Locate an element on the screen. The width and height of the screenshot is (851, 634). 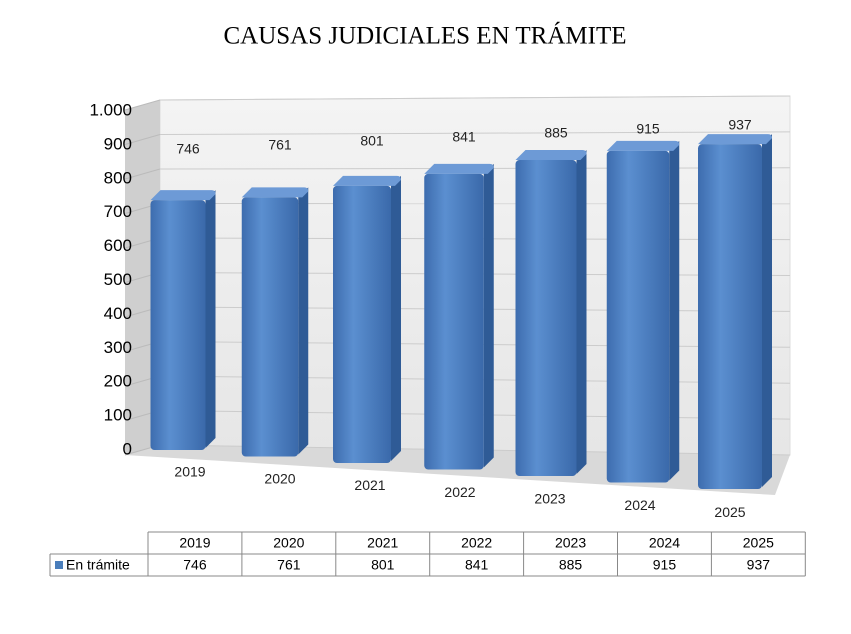
y-tick-label: 600 is located at coordinates (118, 245).